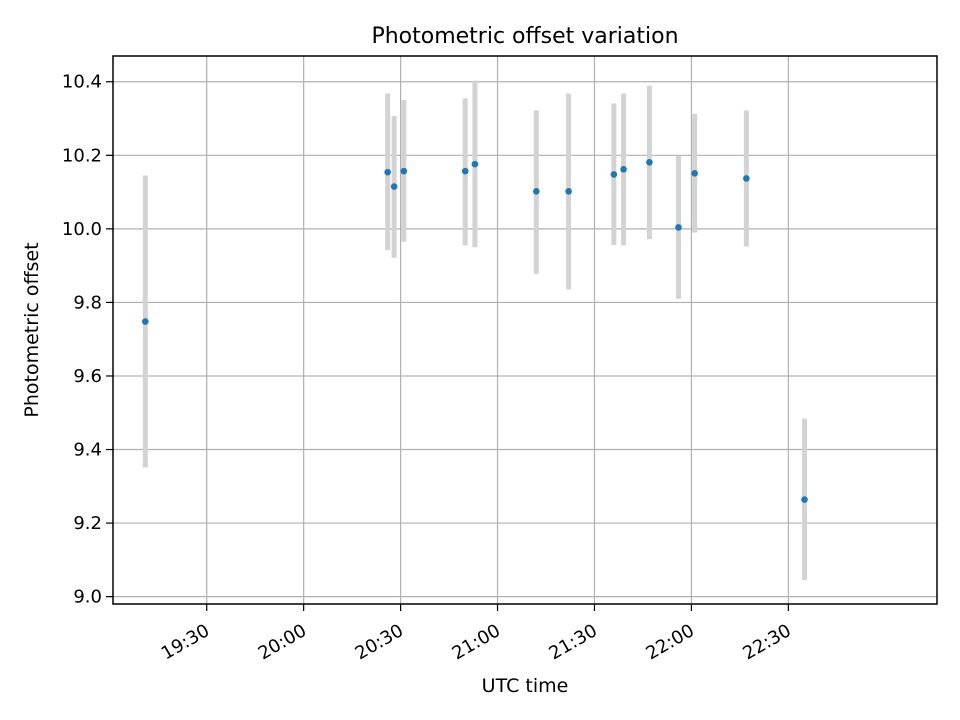 Image resolution: width=960 pixels, height=720 pixels. I want to click on x-tick-label: 22:00, so click(669, 642).